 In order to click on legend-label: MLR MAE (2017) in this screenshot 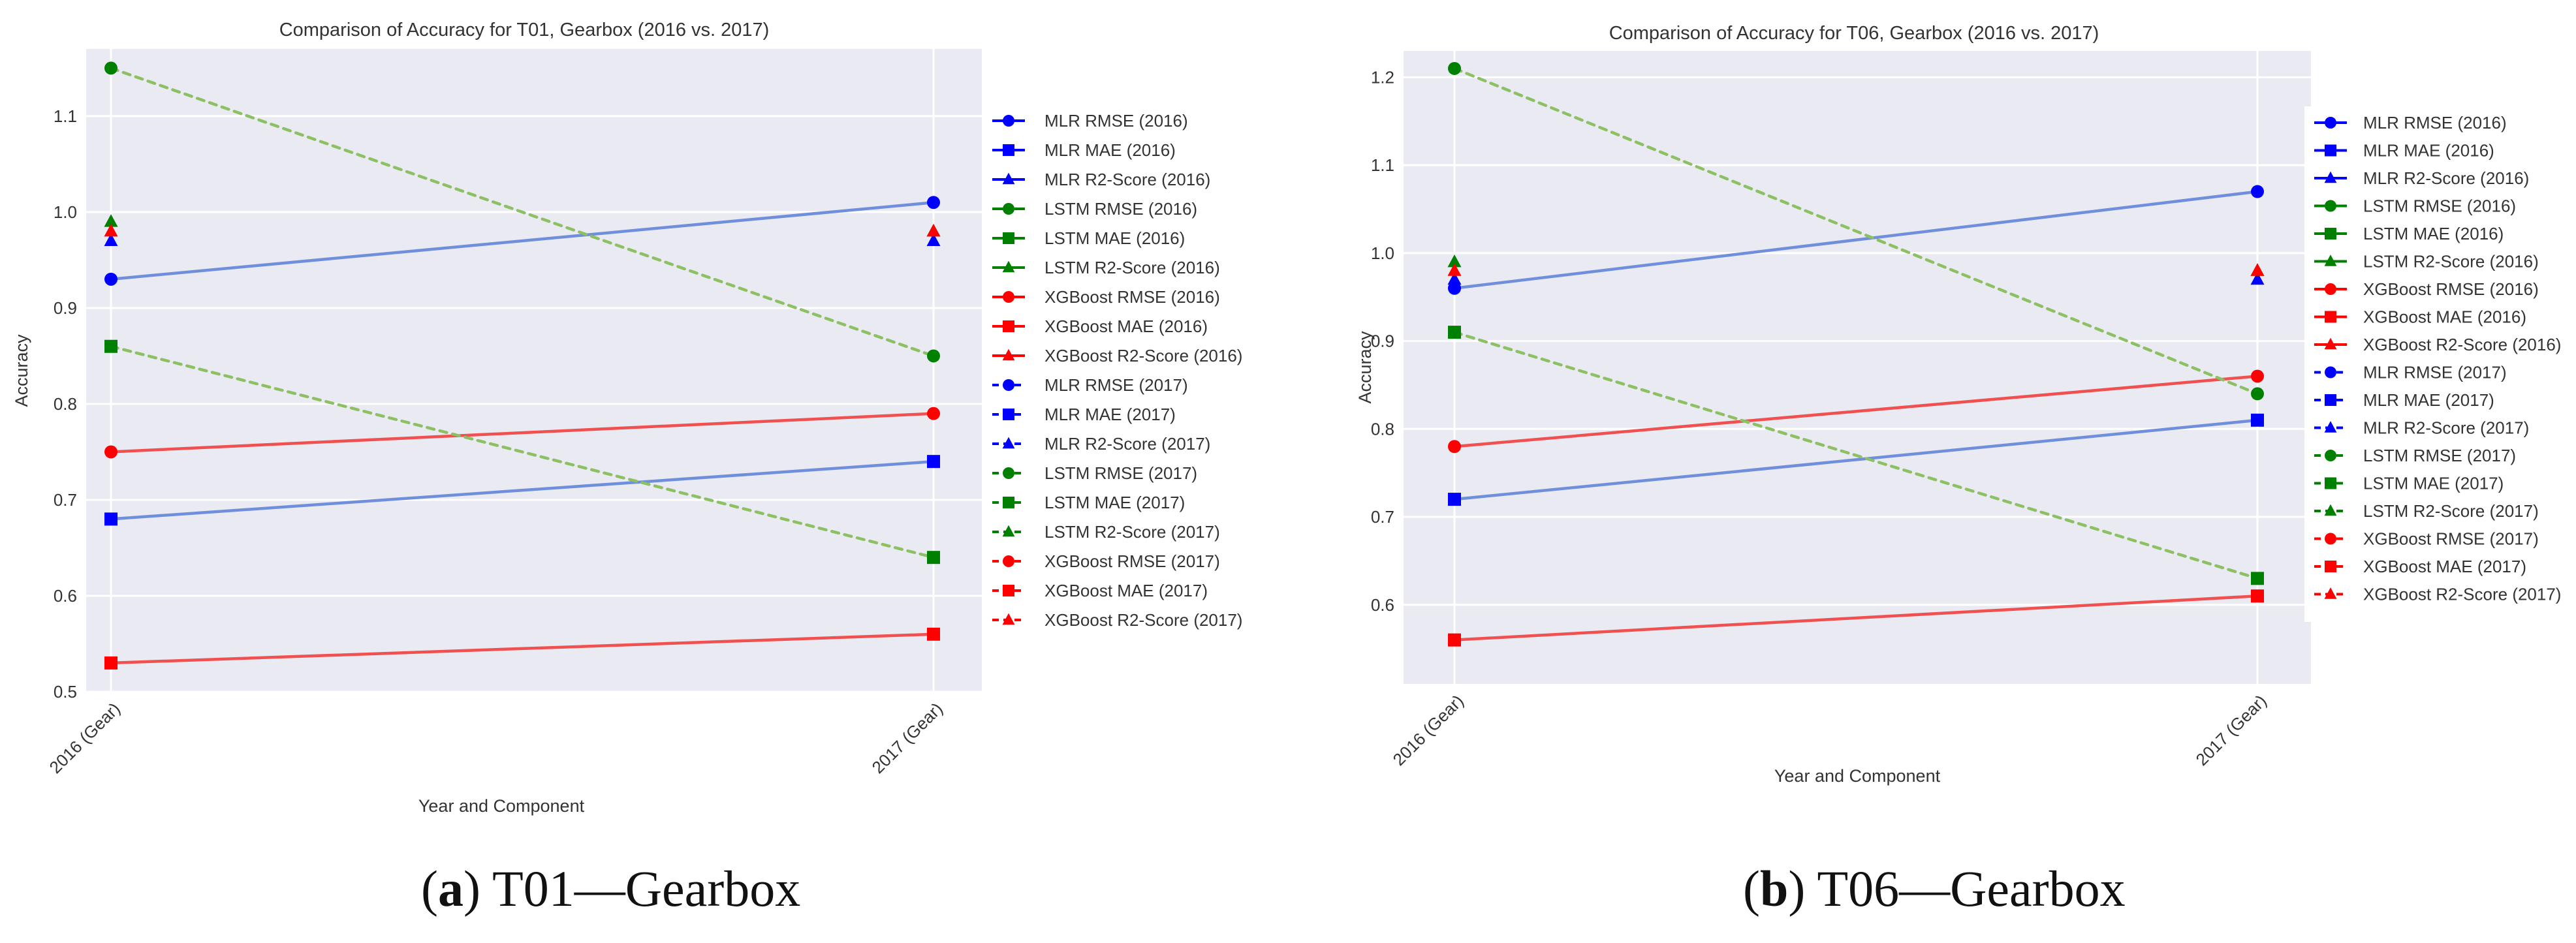, I will do `click(2428, 400)`.